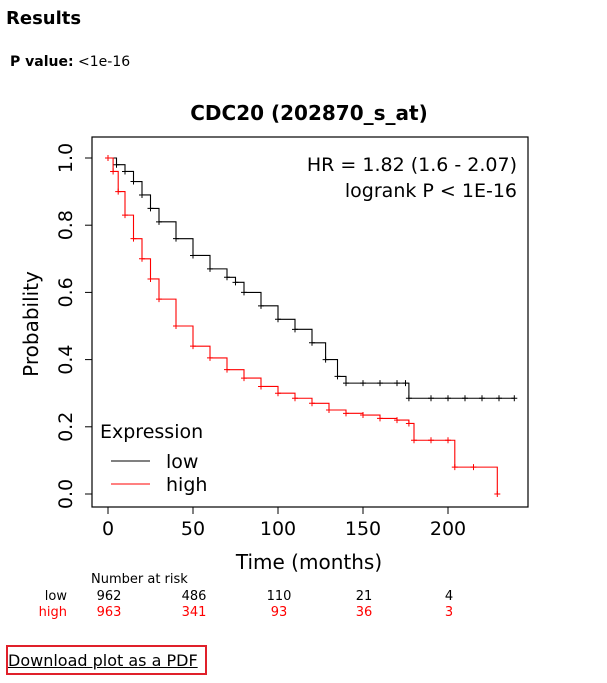 This screenshot has height=683, width=607. What do you see at coordinates (363, 529) in the screenshot?
I see `x-tick-label: 150` at bounding box center [363, 529].